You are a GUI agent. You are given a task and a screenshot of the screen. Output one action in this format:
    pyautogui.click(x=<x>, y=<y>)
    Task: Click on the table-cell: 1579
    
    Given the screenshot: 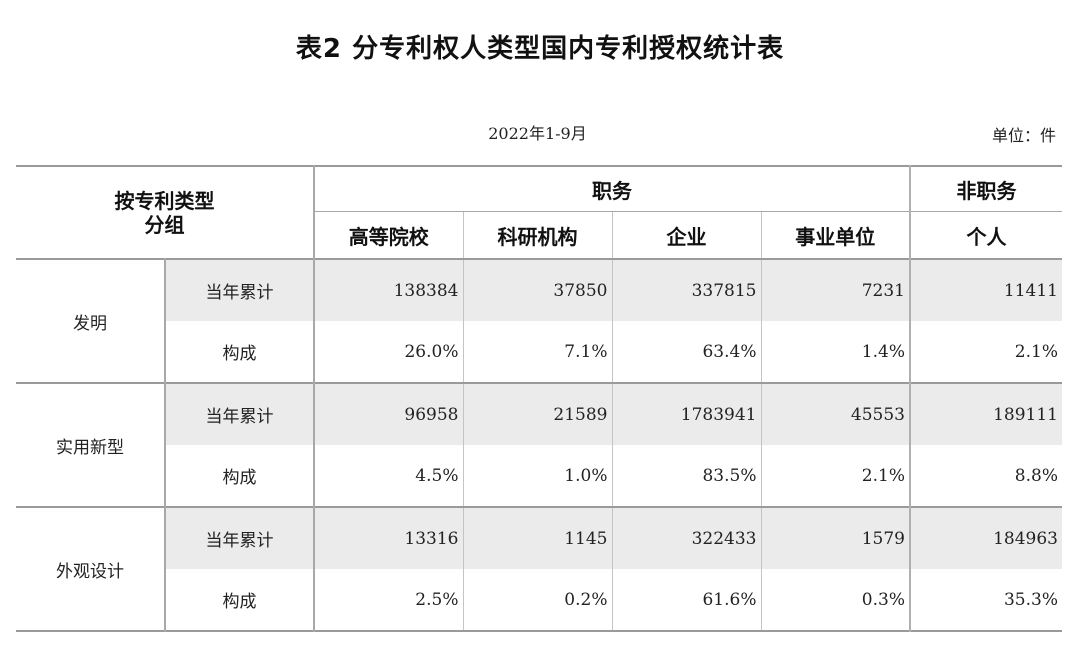 What is the action you would take?
    pyautogui.click(x=836, y=538)
    